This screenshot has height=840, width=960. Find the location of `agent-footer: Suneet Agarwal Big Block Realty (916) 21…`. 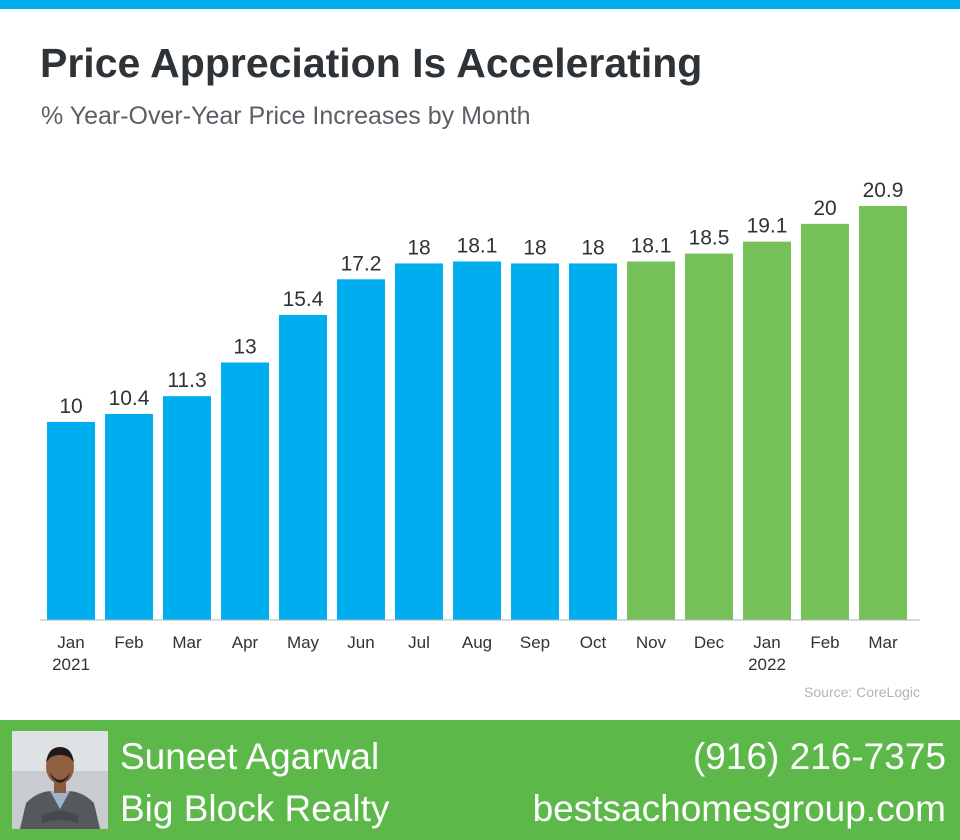

agent-footer: Suneet Agarwal Big Block Realty (916) 21… is located at coordinates (480, 780).